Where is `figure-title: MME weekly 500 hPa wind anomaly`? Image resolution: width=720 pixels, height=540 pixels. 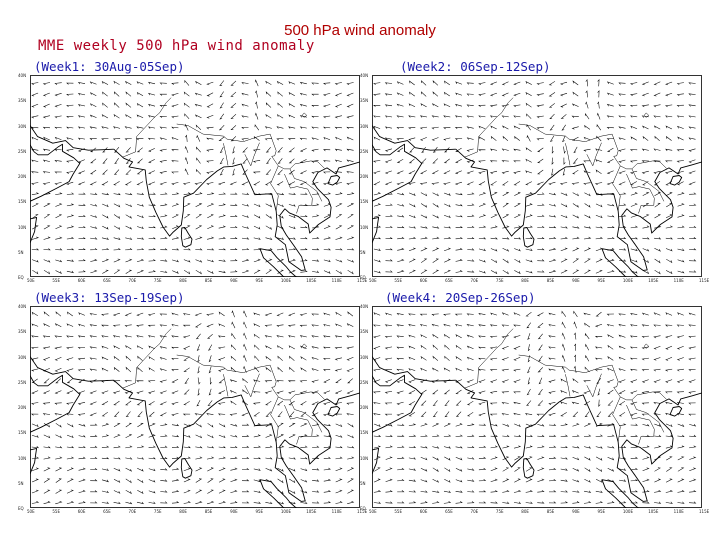 figure-title: MME weekly 500 hPa wind anomaly is located at coordinates (176, 46).